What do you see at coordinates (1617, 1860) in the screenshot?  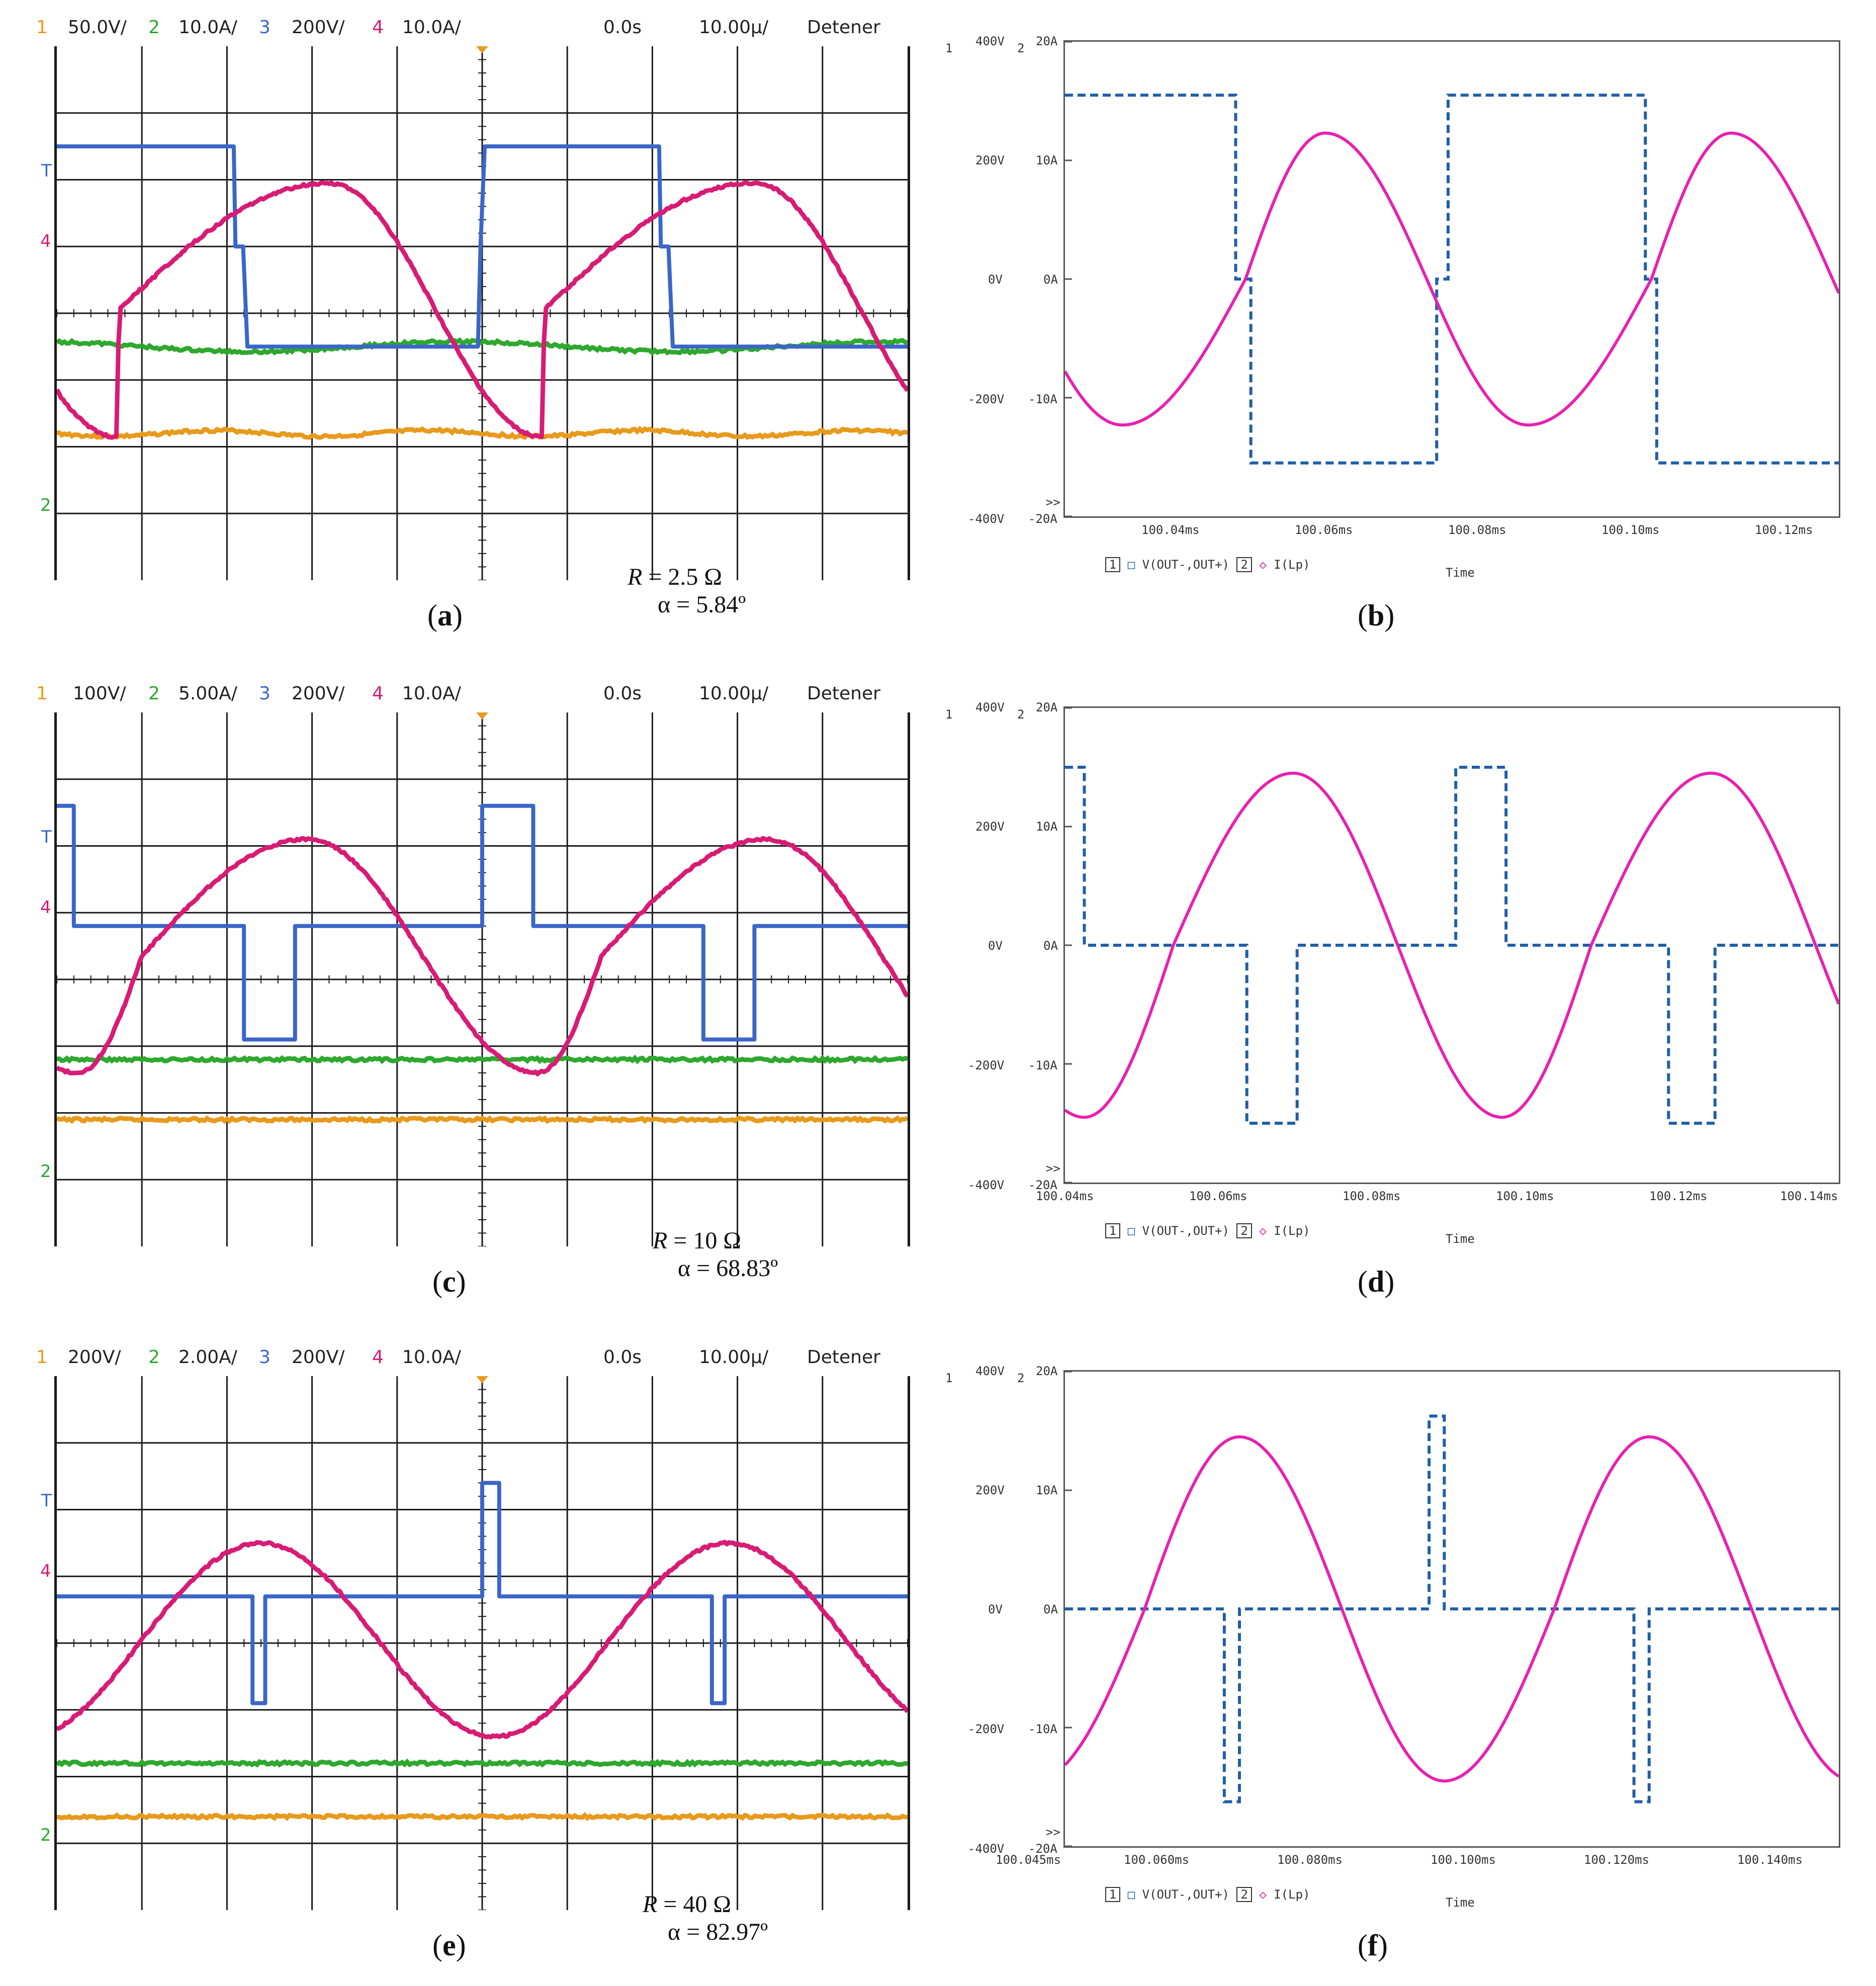 I see `x-tick: 100.120ms` at bounding box center [1617, 1860].